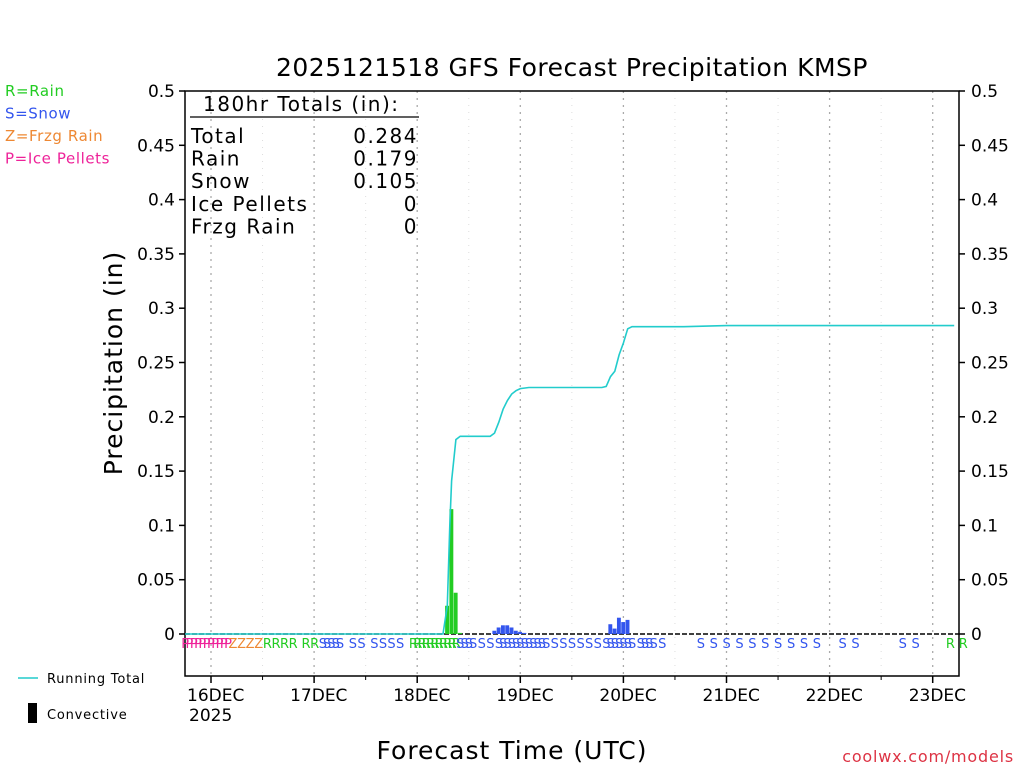 This screenshot has height=768, width=1024. What do you see at coordinates (301, 104) in the screenshot?
I see `totals-header: 180hr Totals (in):` at bounding box center [301, 104].